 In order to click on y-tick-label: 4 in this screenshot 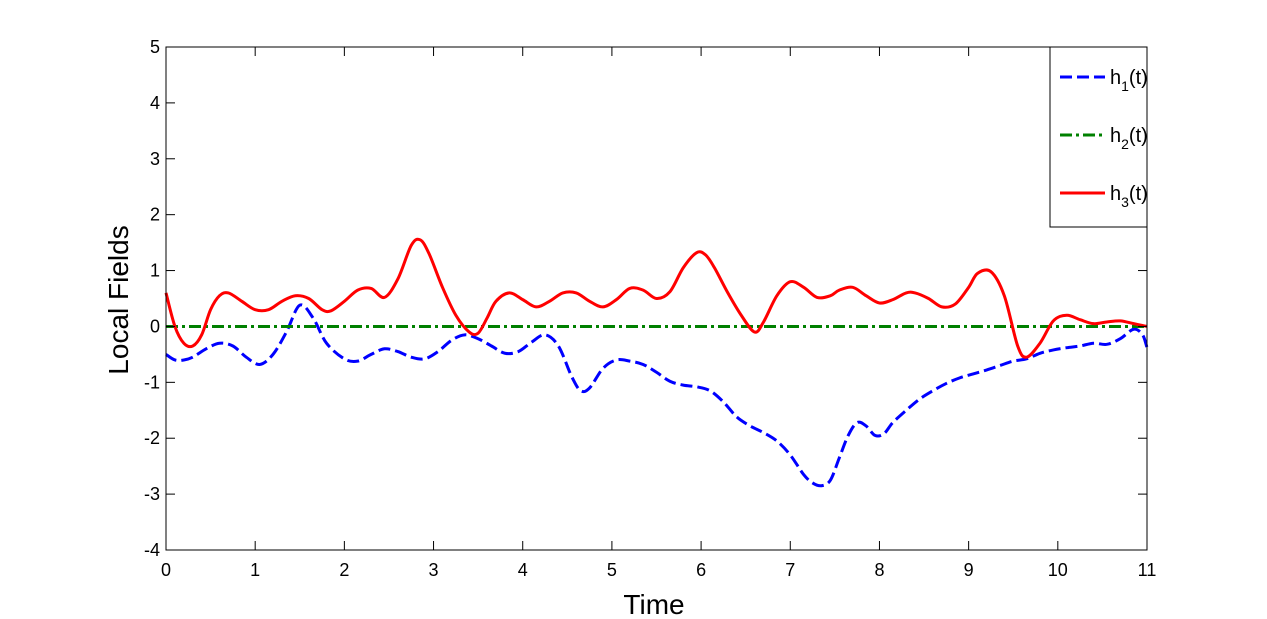, I will do `click(155, 103)`.